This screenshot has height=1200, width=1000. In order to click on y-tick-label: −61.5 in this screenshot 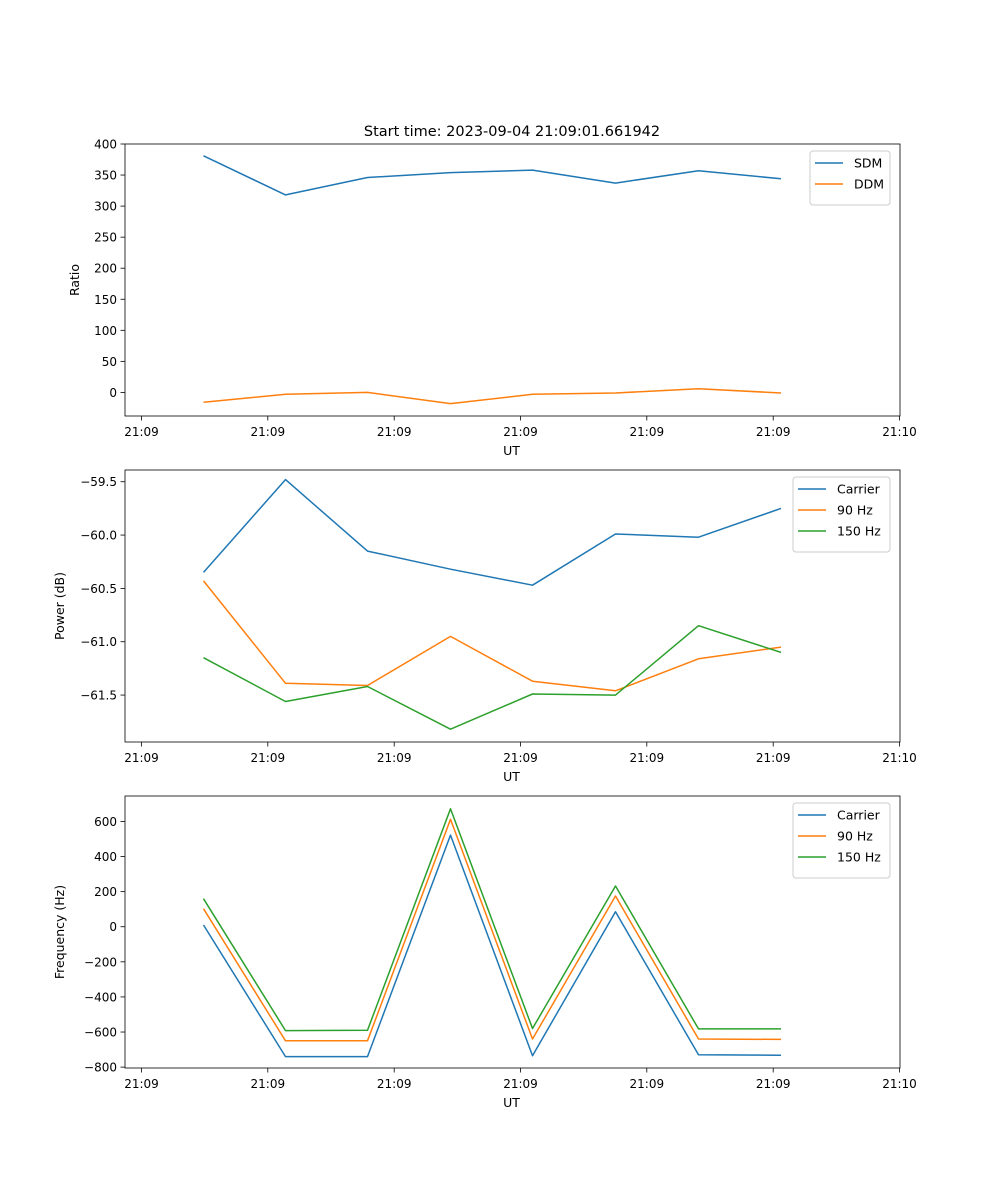, I will do `click(98, 696)`.